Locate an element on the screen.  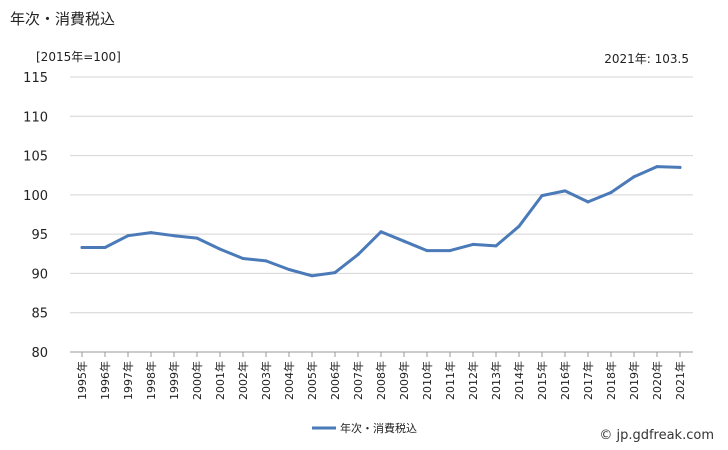
x-tick-label: 1995年 is located at coordinates (82, 380).